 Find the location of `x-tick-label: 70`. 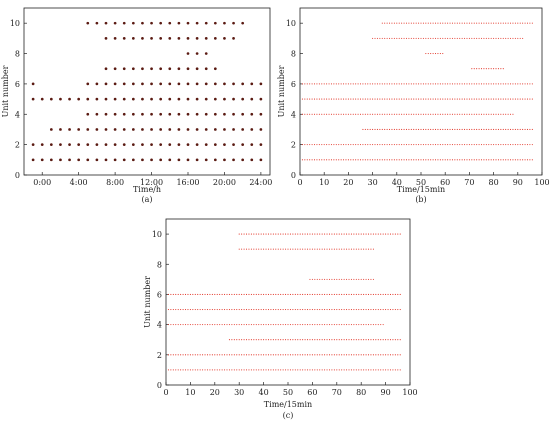

x-tick-label: 70 is located at coordinates (469, 182).